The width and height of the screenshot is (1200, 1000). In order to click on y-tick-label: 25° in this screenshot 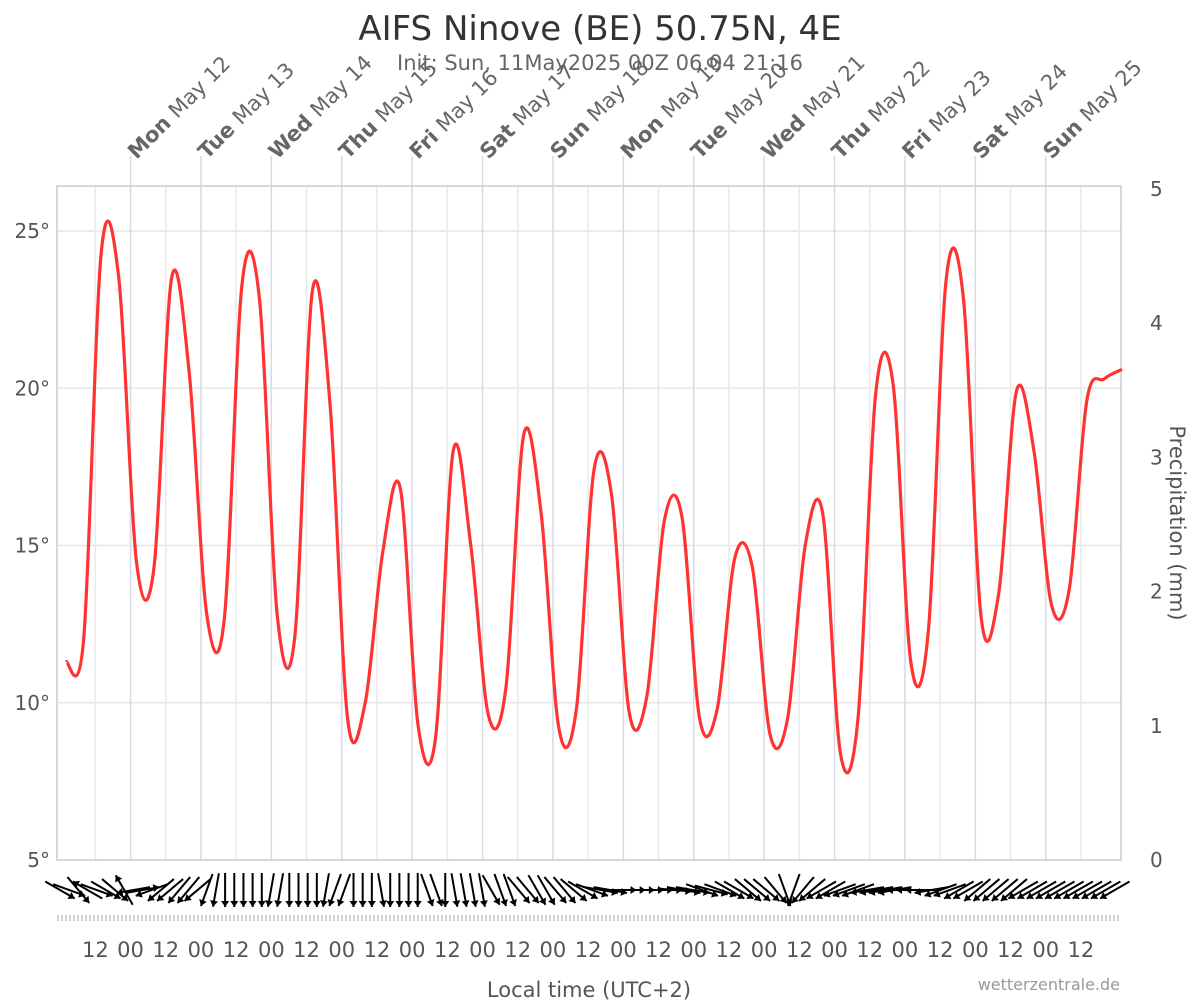, I will do `click(32, 231)`.